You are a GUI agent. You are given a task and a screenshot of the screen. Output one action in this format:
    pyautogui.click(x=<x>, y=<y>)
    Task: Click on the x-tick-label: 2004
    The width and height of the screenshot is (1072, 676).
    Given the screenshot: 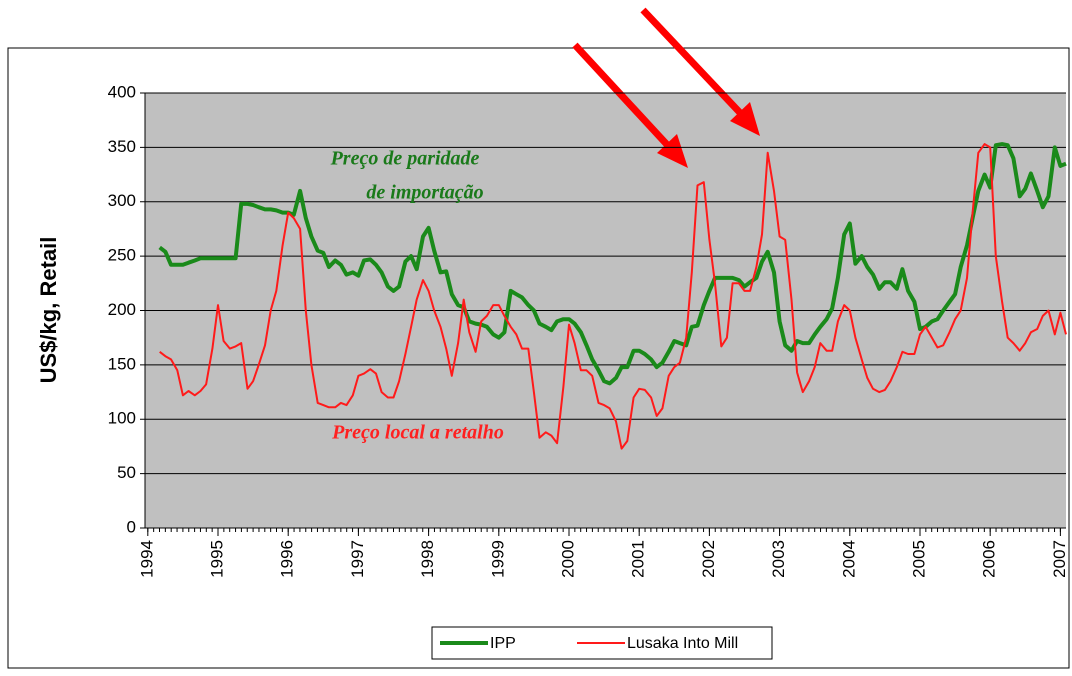 What is the action you would take?
    pyautogui.click(x=848, y=559)
    